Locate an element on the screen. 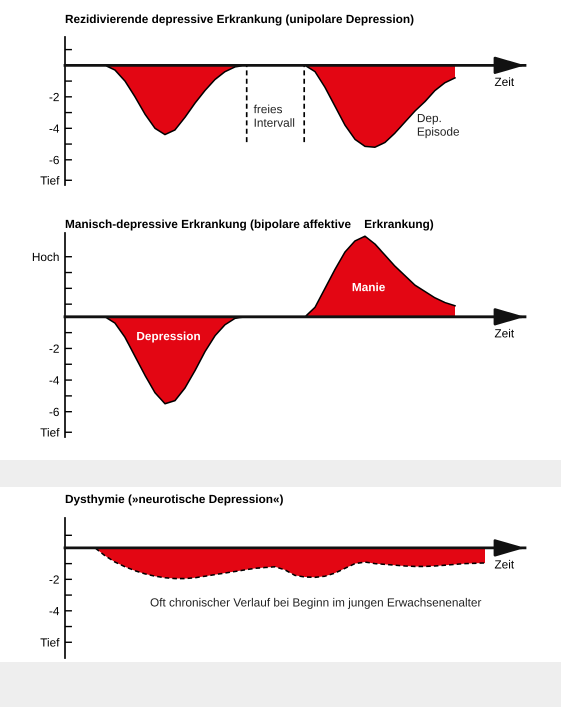 The height and width of the screenshot is (707, 561). chart-title: Dysthymie (»neurotische Depression«) is located at coordinates (174, 500).